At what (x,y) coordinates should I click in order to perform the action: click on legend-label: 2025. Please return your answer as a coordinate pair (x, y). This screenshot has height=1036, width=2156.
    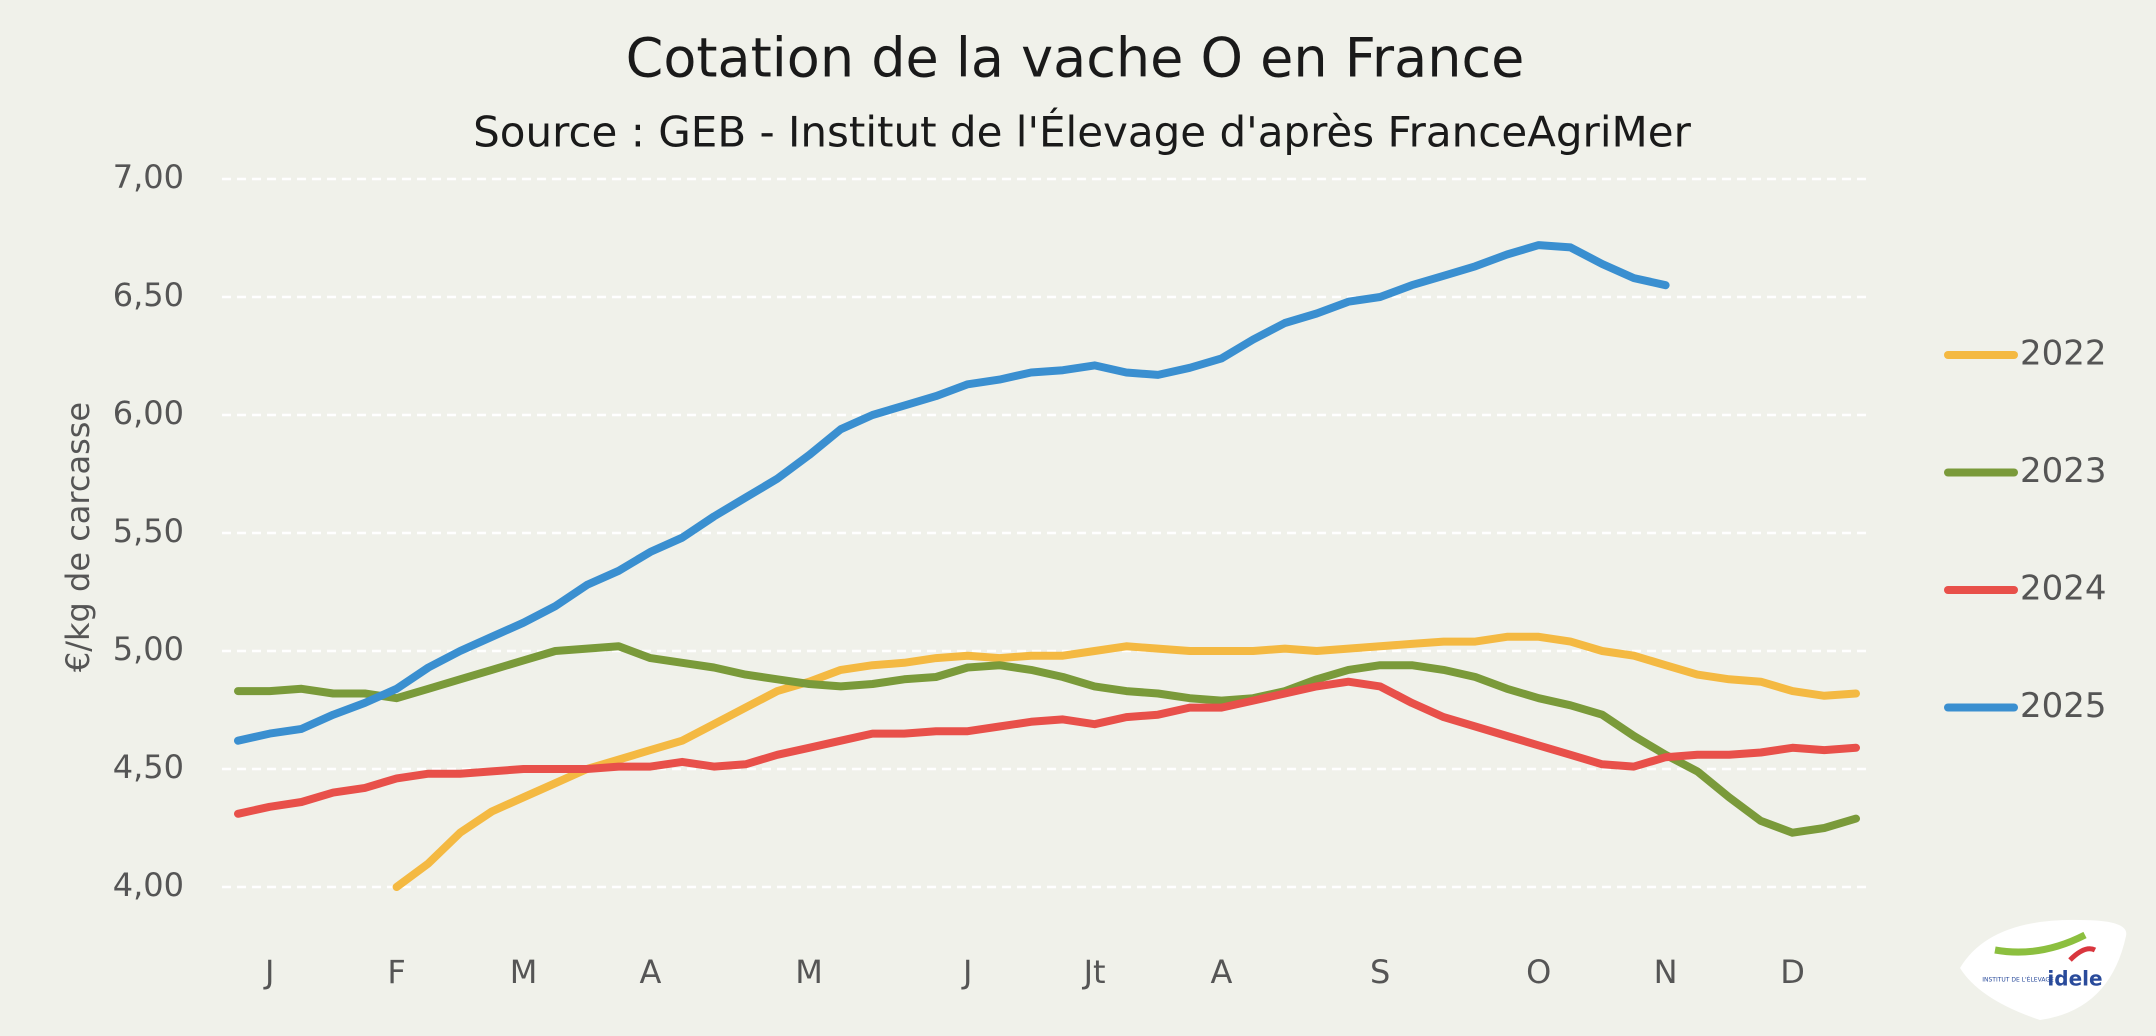
    Looking at the image, I should click on (2063, 706).